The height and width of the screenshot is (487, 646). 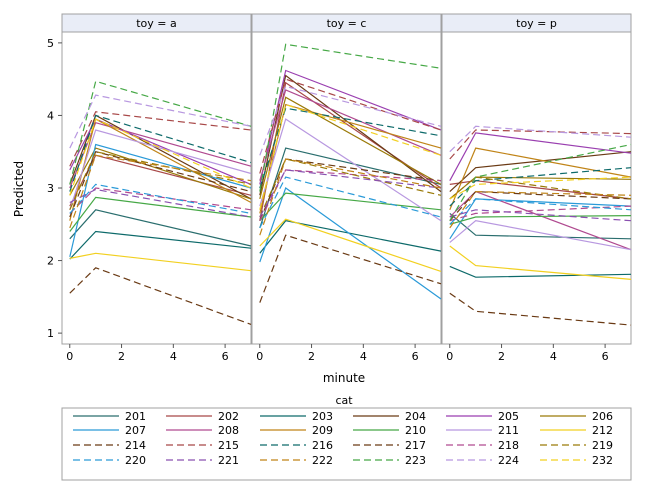 I want to click on legend-item-220: 220, so click(x=109, y=460).